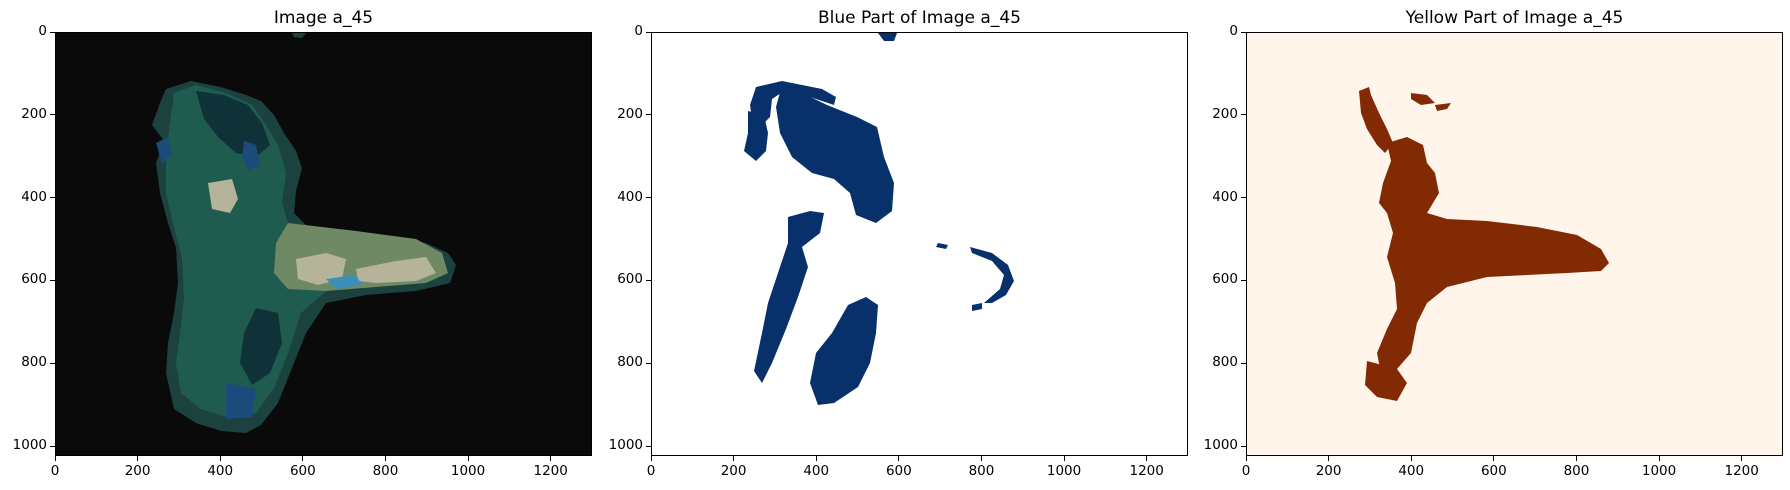 The width and height of the screenshot is (1790, 490). I want to click on blue-region-main-upper, so click(835, 154).